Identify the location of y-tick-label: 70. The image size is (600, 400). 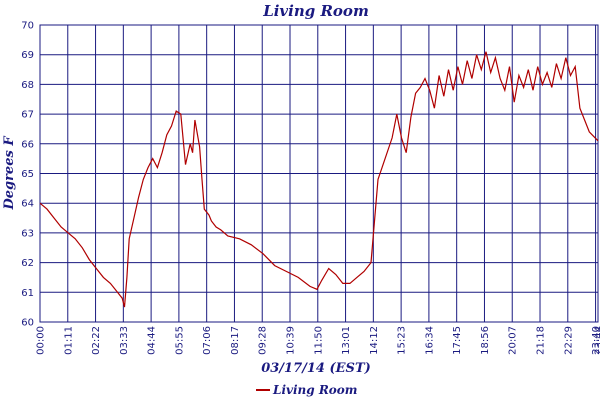
(27, 26).